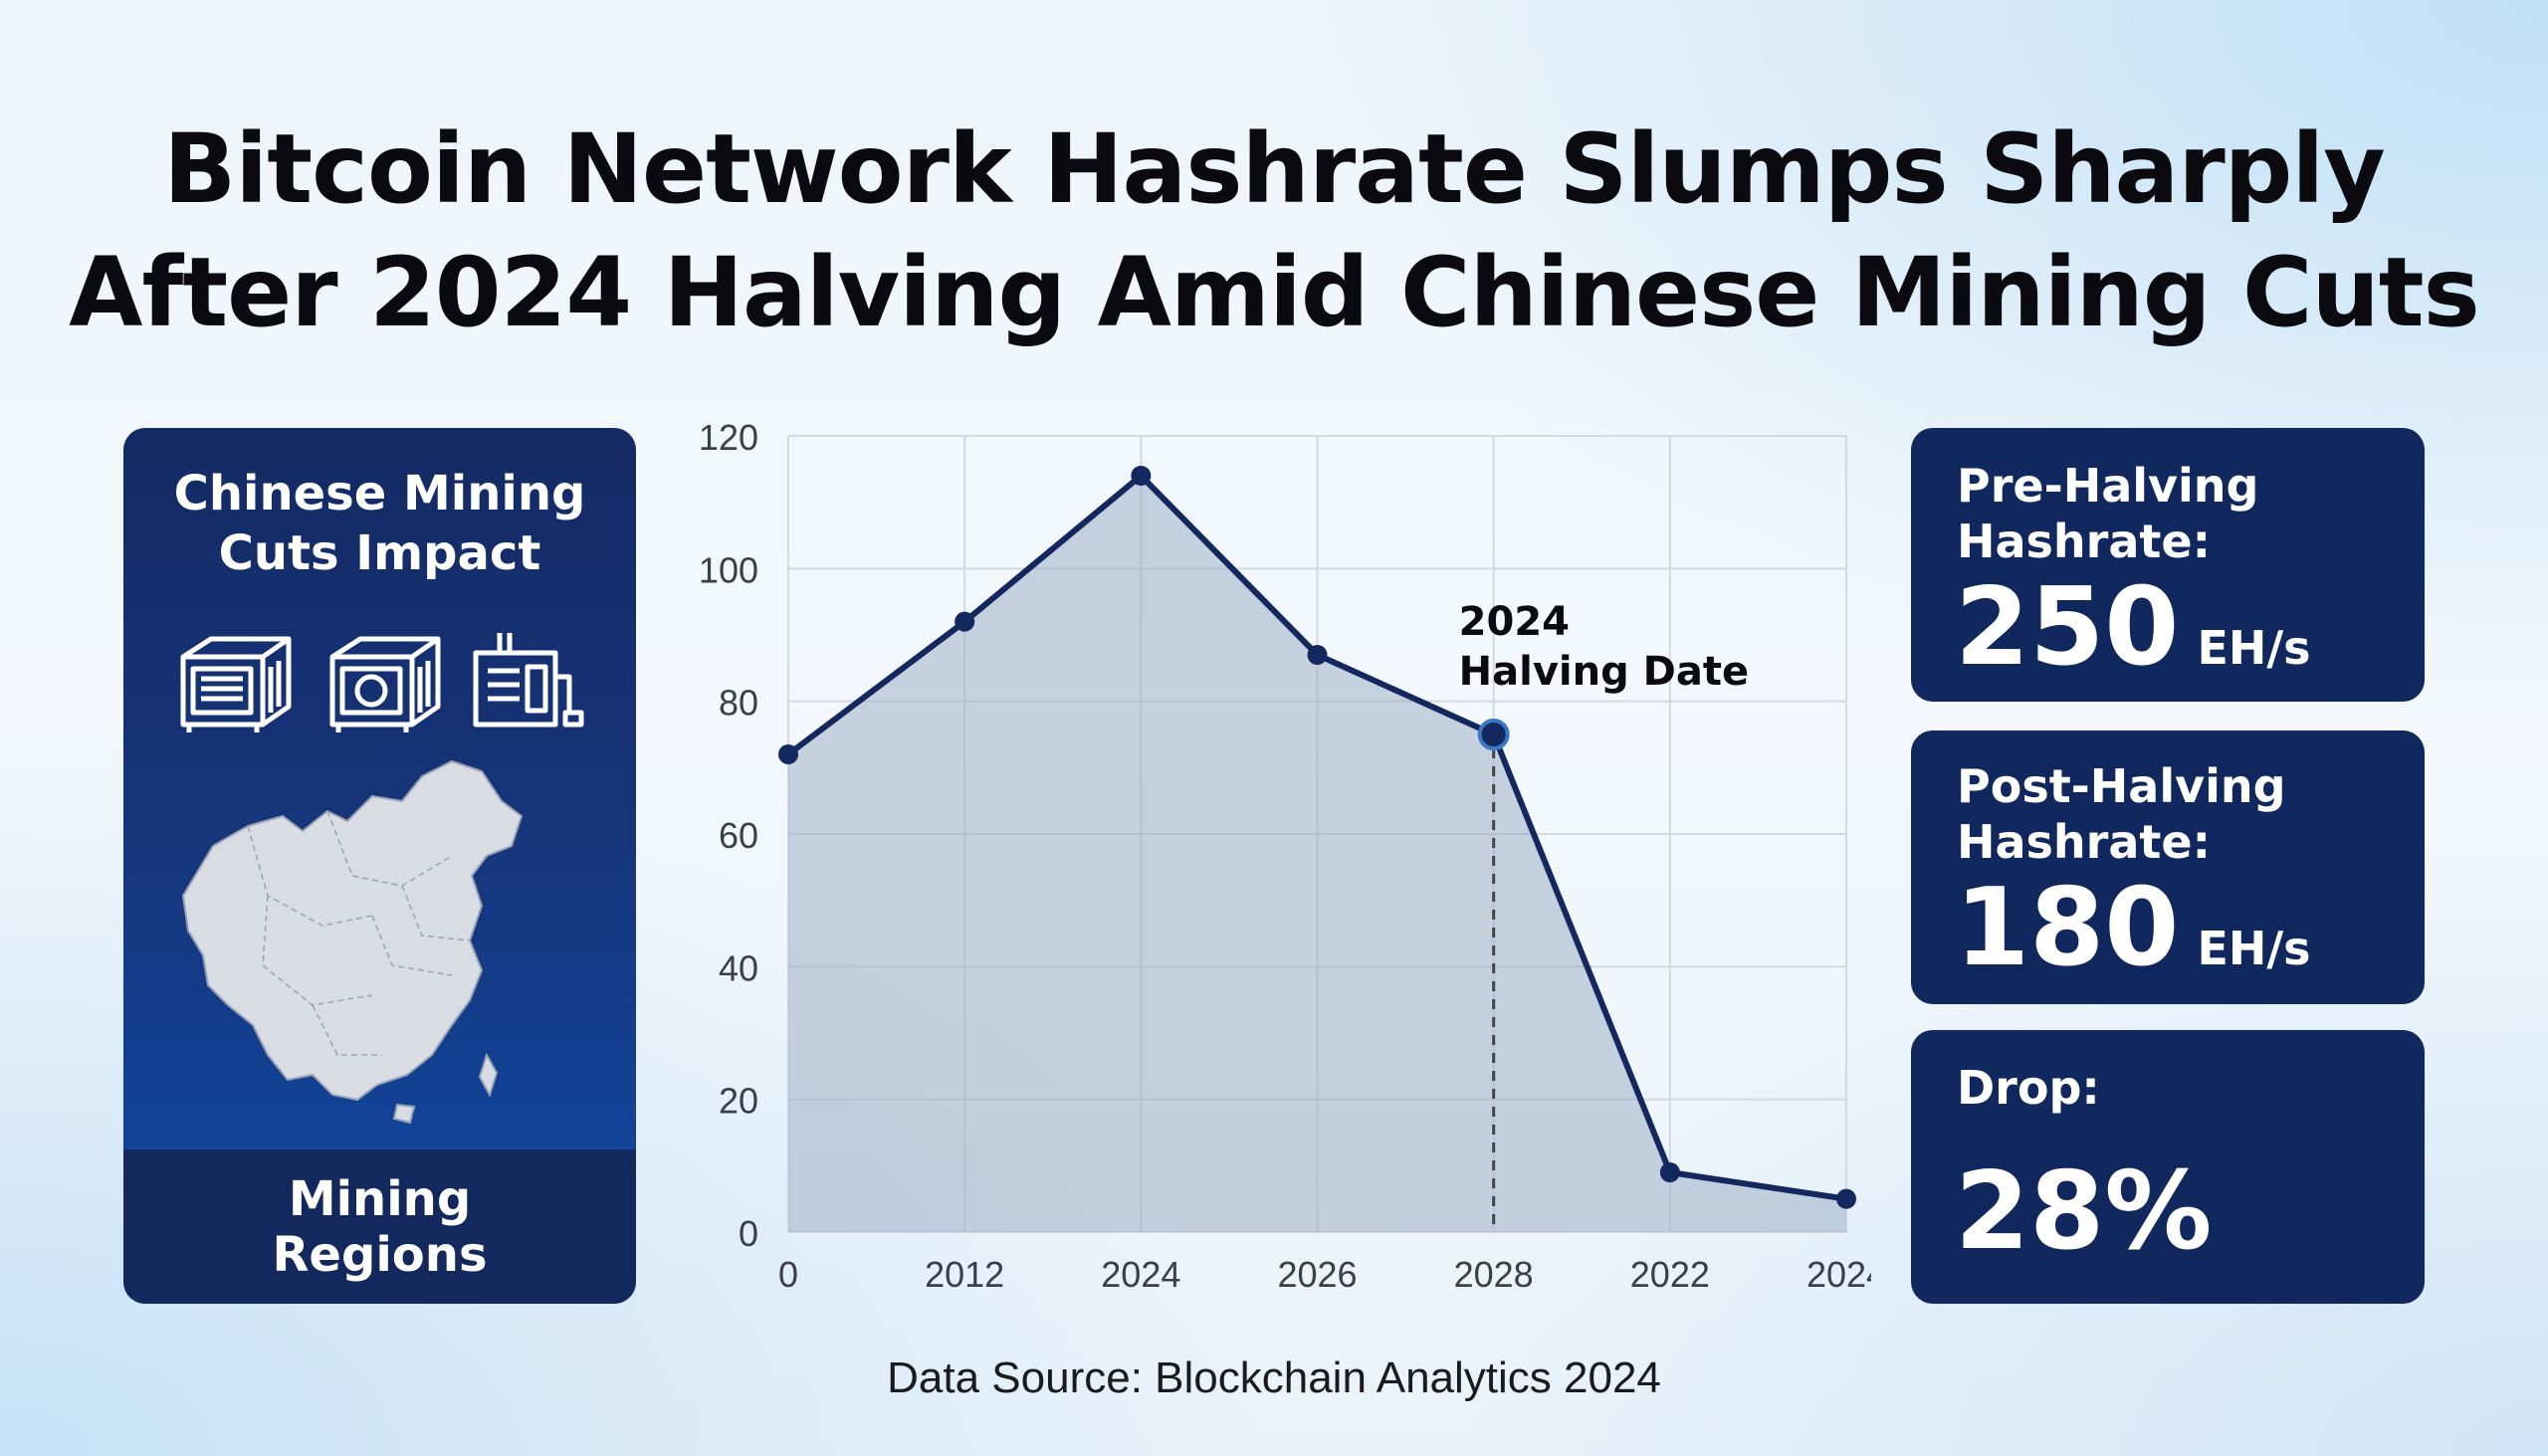 The image size is (2548, 1456). What do you see at coordinates (352, 942) in the screenshot?
I see `china-map-icon` at bounding box center [352, 942].